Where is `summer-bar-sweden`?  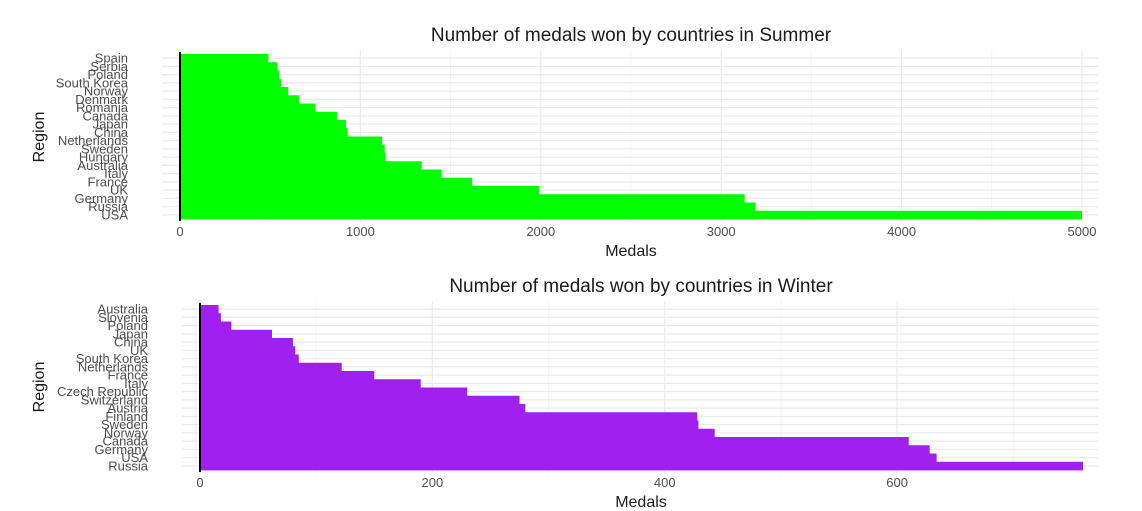
summer-bar-sweden is located at coordinates (282, 149).